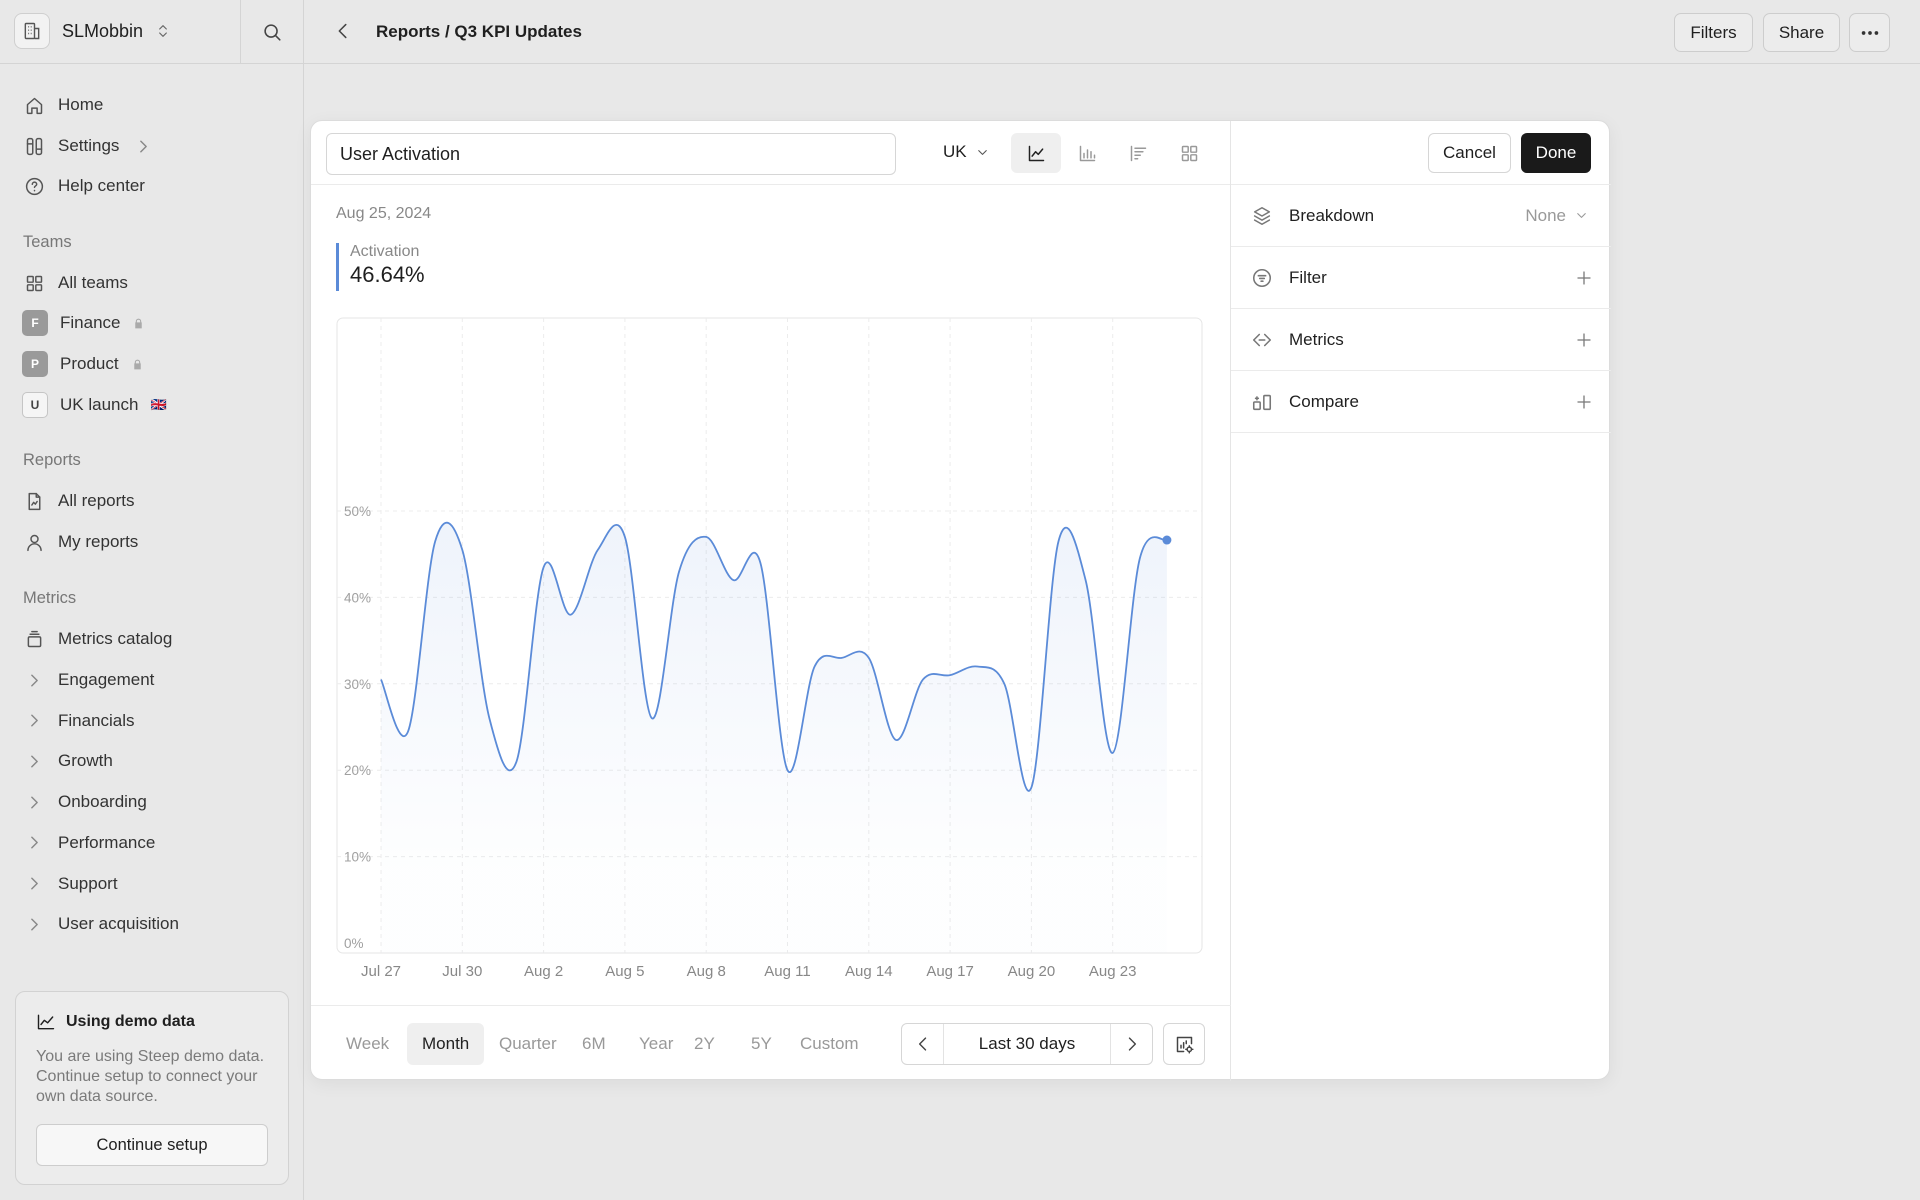  Describe the element at coordinates (385, 251) in the screenshot. I see `legend-series-name: Activation` at that location.